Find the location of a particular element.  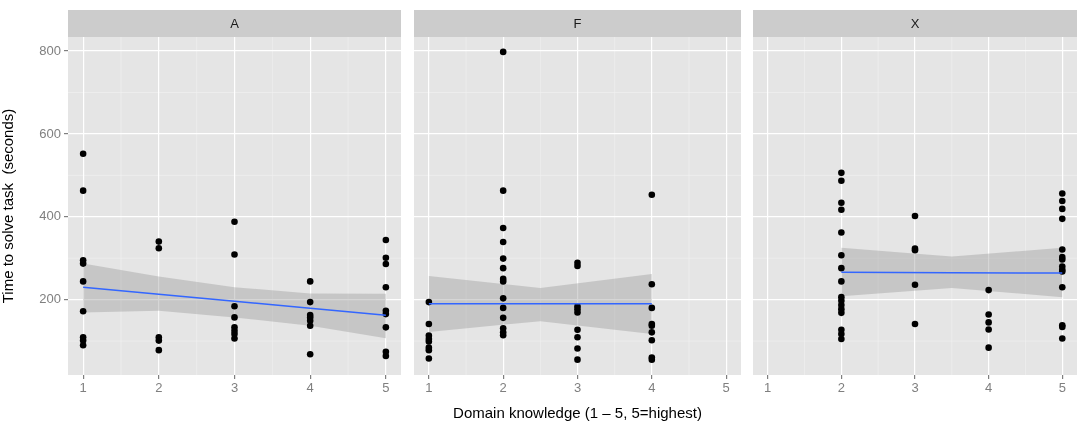

y-tick-label: 600 is located at coordinates (50, 133).